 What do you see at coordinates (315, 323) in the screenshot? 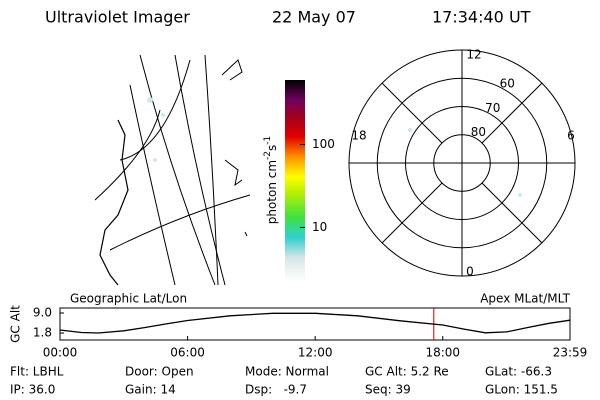
I see `altitude-line` at bounding box center [315, 323].